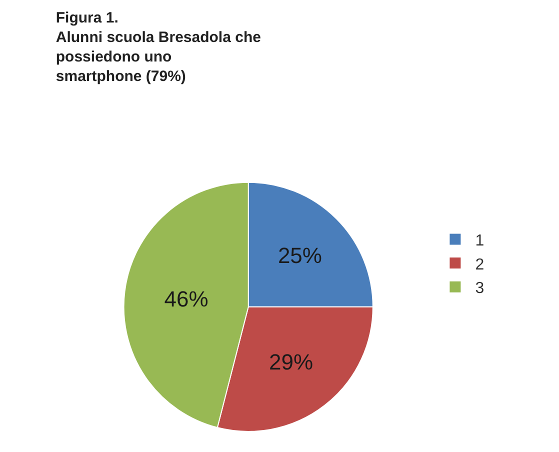 The height and width of the screenshot is (452, 559). What do you see at coordinates (479, 265) in the screenshot?
I see `legend-label: 2` at bounding box center [479, 265].